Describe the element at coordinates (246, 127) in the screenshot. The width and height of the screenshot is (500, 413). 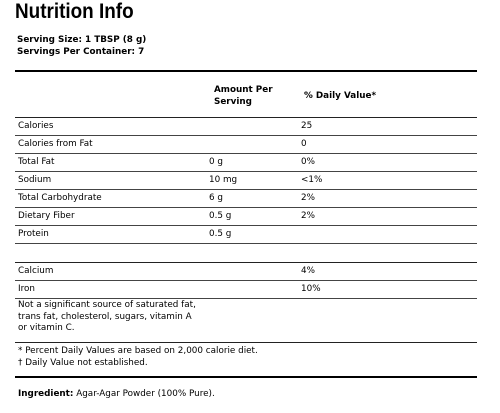
I see `table-row: Calories 25` at that location.